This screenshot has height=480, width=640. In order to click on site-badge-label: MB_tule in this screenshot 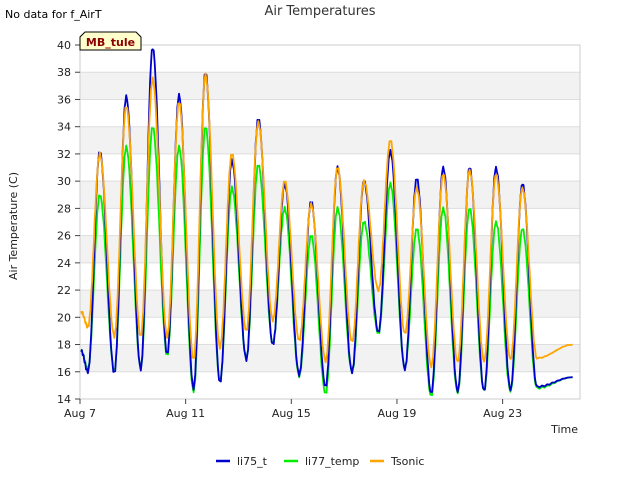, I will do `click(110, 42)`.